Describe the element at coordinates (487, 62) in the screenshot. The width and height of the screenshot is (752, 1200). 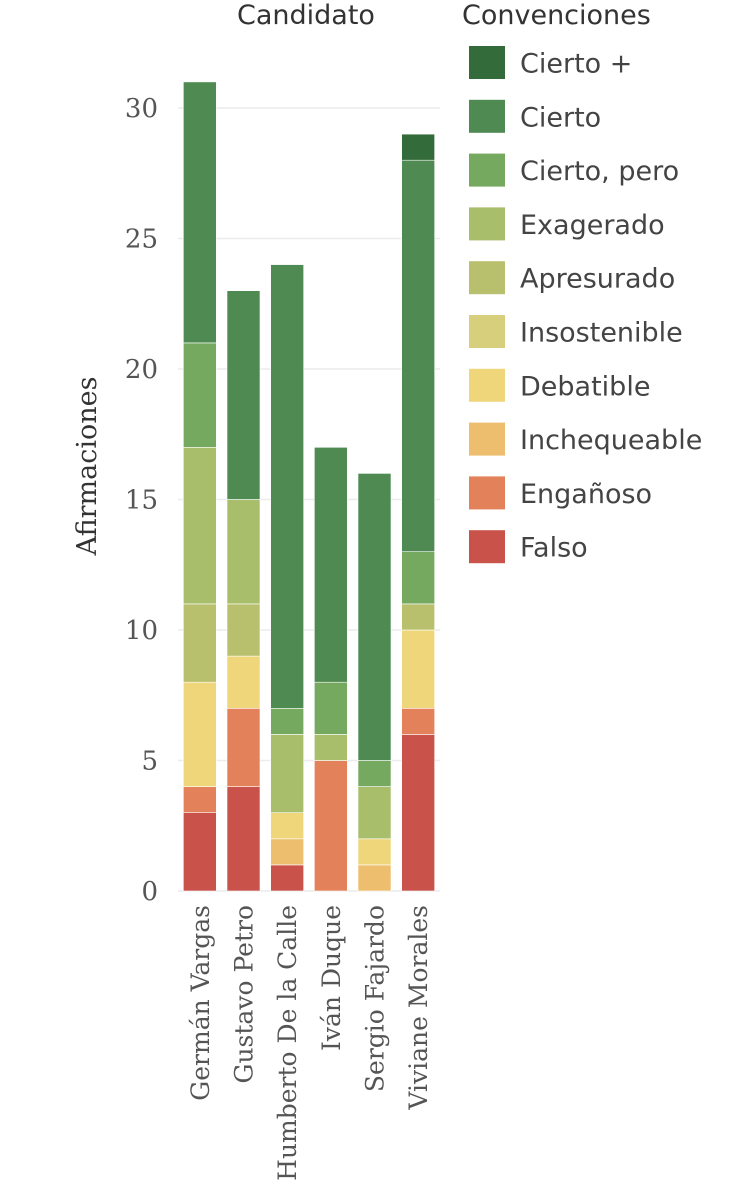
I see `legend-swatch-cierto-plus` at that location.